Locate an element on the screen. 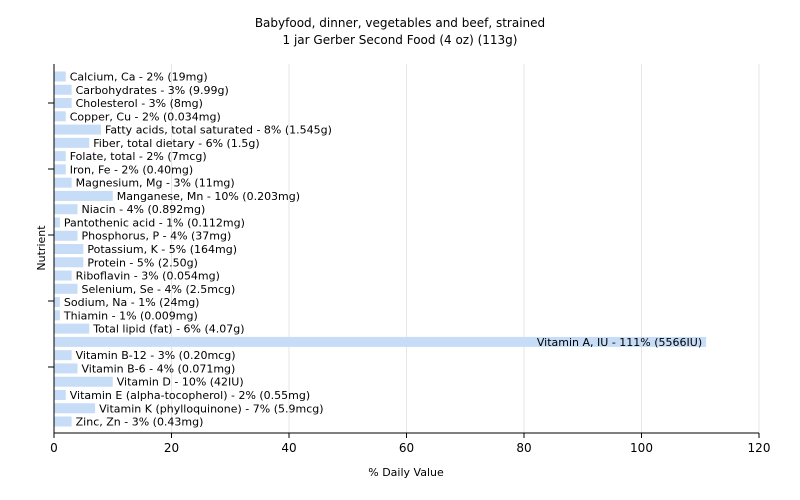  bar-label: Selenium, Se - 4% (2.5mcg) is located at coordinates (159, 289).